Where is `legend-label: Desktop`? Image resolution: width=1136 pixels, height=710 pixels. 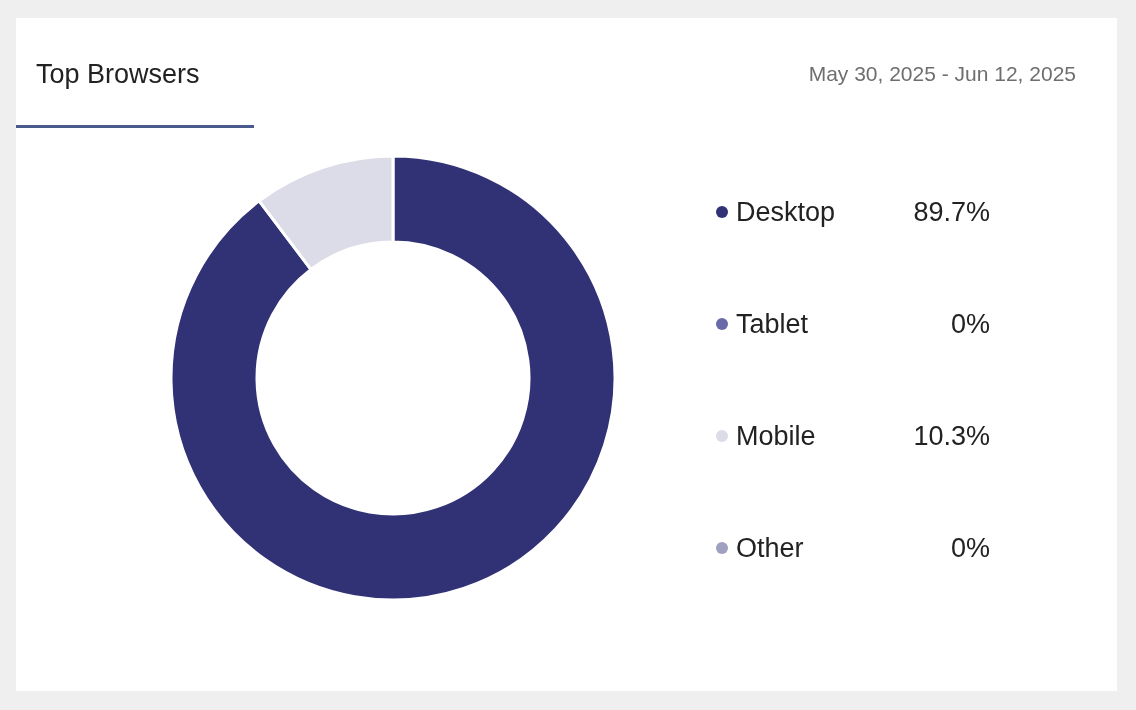 legend-label: Desktop is located at coordinates (786, 212).